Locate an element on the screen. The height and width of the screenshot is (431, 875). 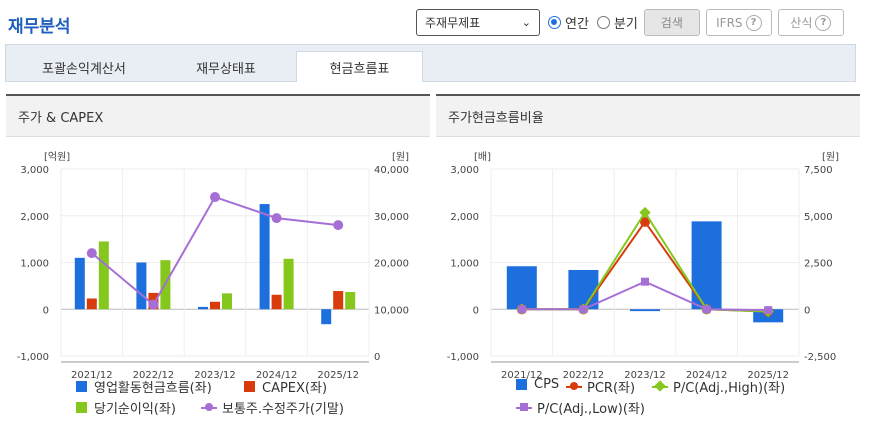
y-right-tick-label: 0 is located at coordinates (377, 357).